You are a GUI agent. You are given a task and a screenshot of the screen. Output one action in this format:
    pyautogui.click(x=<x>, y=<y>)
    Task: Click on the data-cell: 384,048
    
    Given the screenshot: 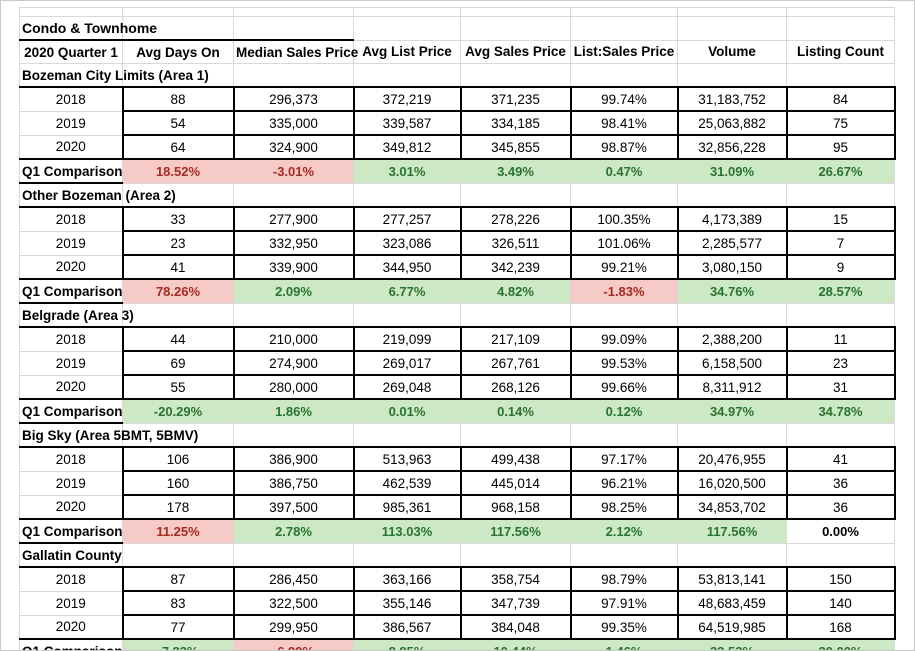 What is the action you would take?
    pyautogui.click(x=515, y=627)
    